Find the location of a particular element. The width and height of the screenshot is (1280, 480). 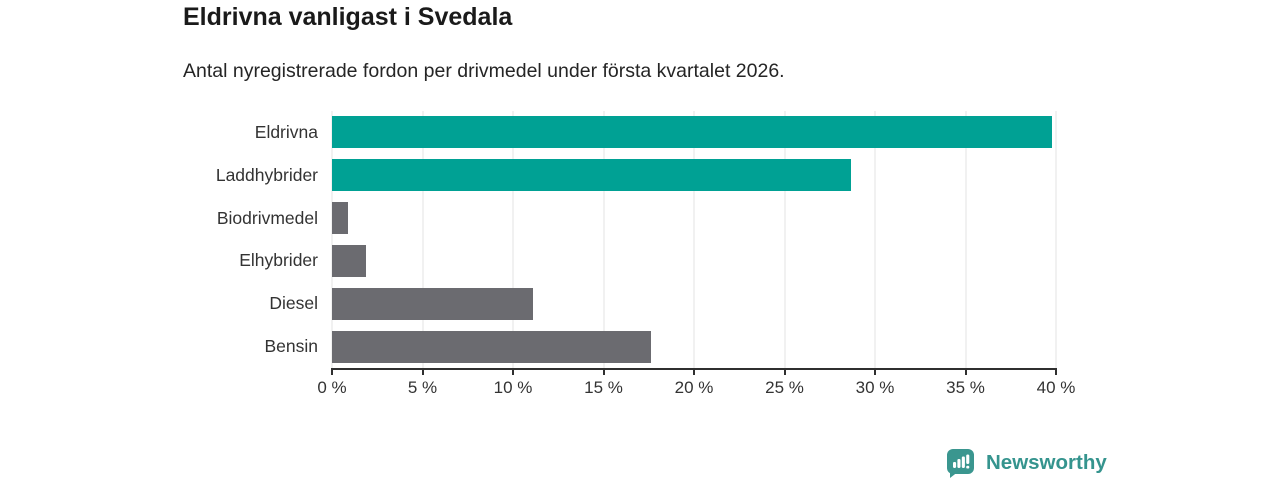

bar-laddhybrider is located at coordinates (592, 175).